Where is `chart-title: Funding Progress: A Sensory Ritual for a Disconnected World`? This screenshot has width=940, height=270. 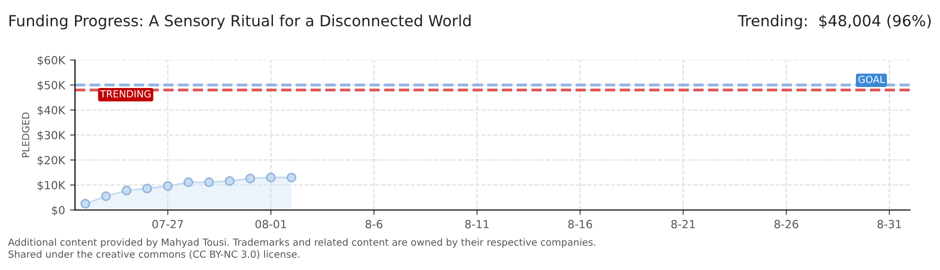
chart-title: Funding Progress: A Sensory Ritual for a Disconnected World is located at coordinates (240, 22).